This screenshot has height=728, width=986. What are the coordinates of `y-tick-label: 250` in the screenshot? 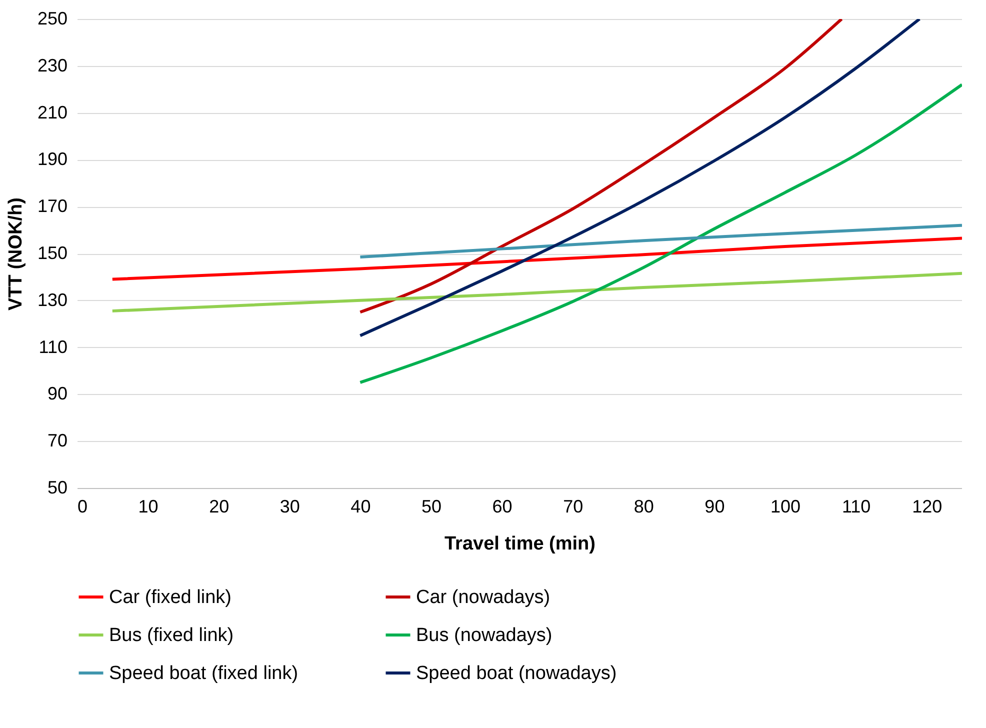 It's located at (52, 18).